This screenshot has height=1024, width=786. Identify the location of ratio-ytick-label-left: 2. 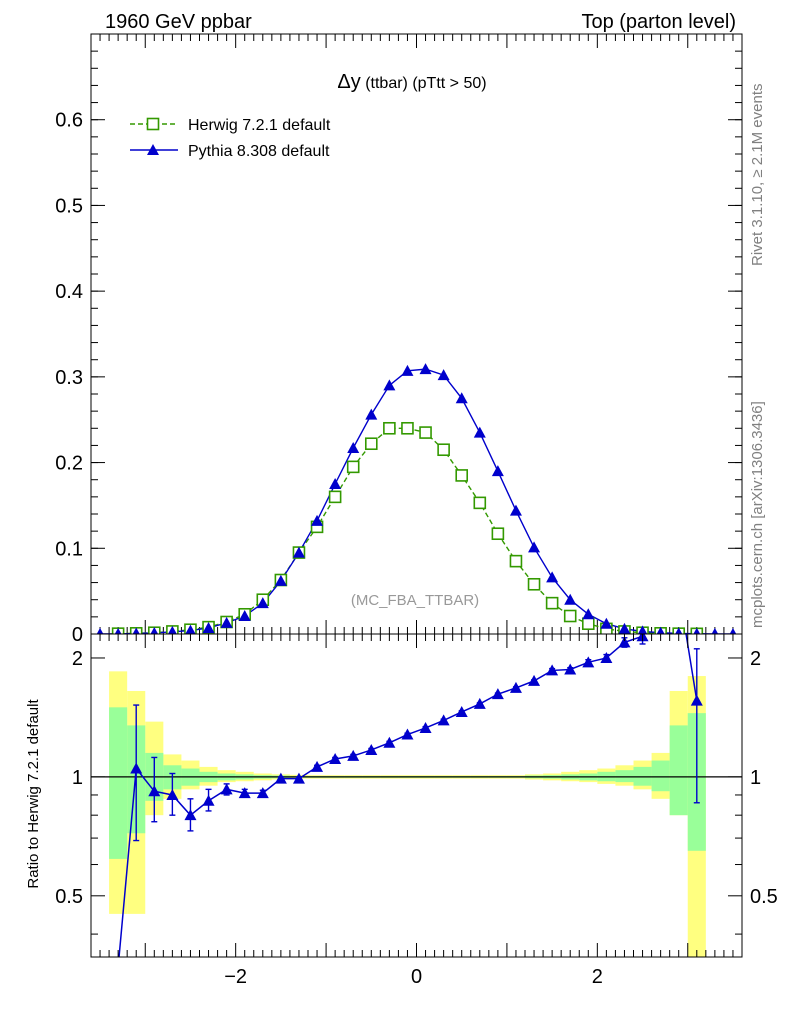
(77, 659).